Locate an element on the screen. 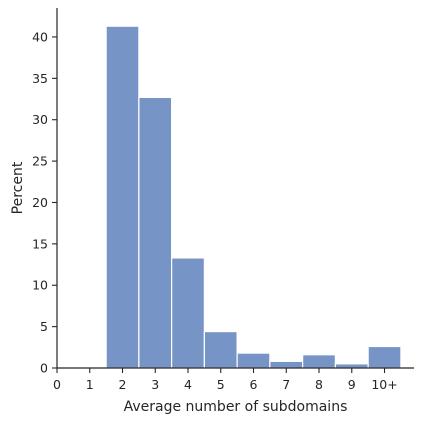 The width and height of the screenshot is (423, 422). x-tick-label: 5 is located at coordinates (221, 384).